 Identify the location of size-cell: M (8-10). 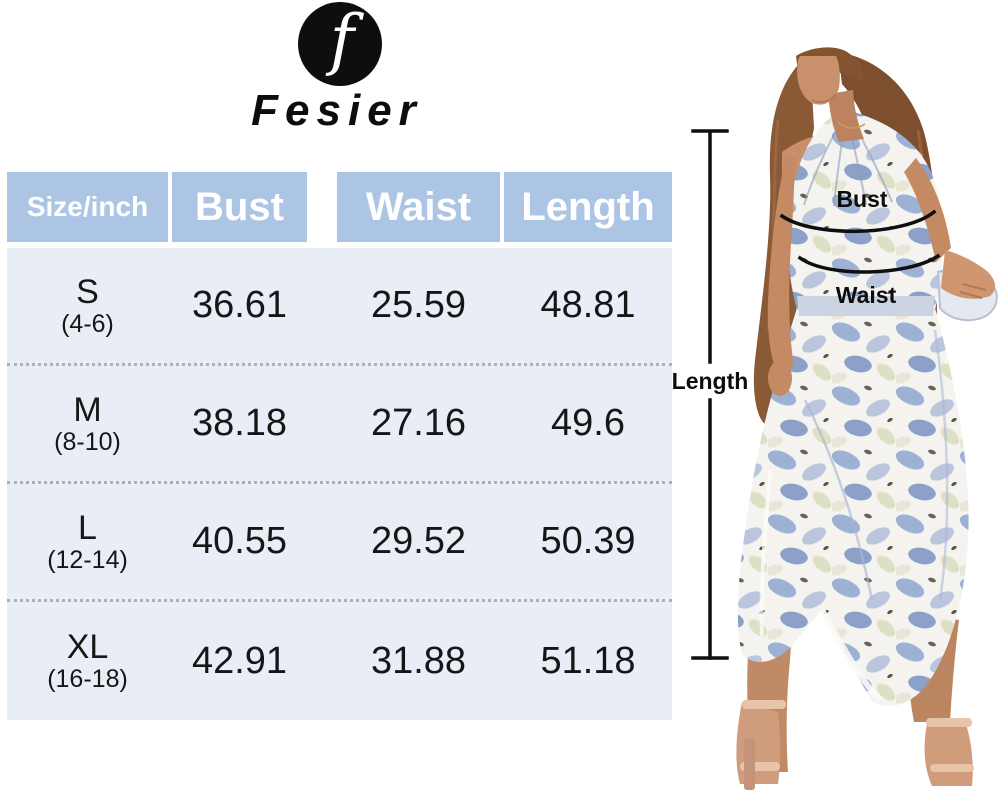
(87, 424).